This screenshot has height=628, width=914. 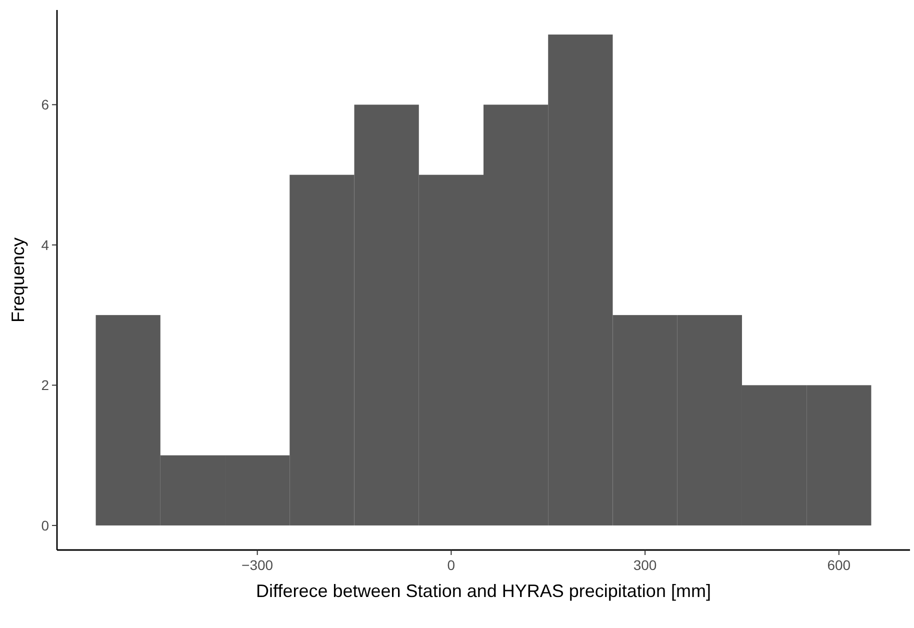 I want to click on x-tick-label: 300, so click(x=645, y=565).